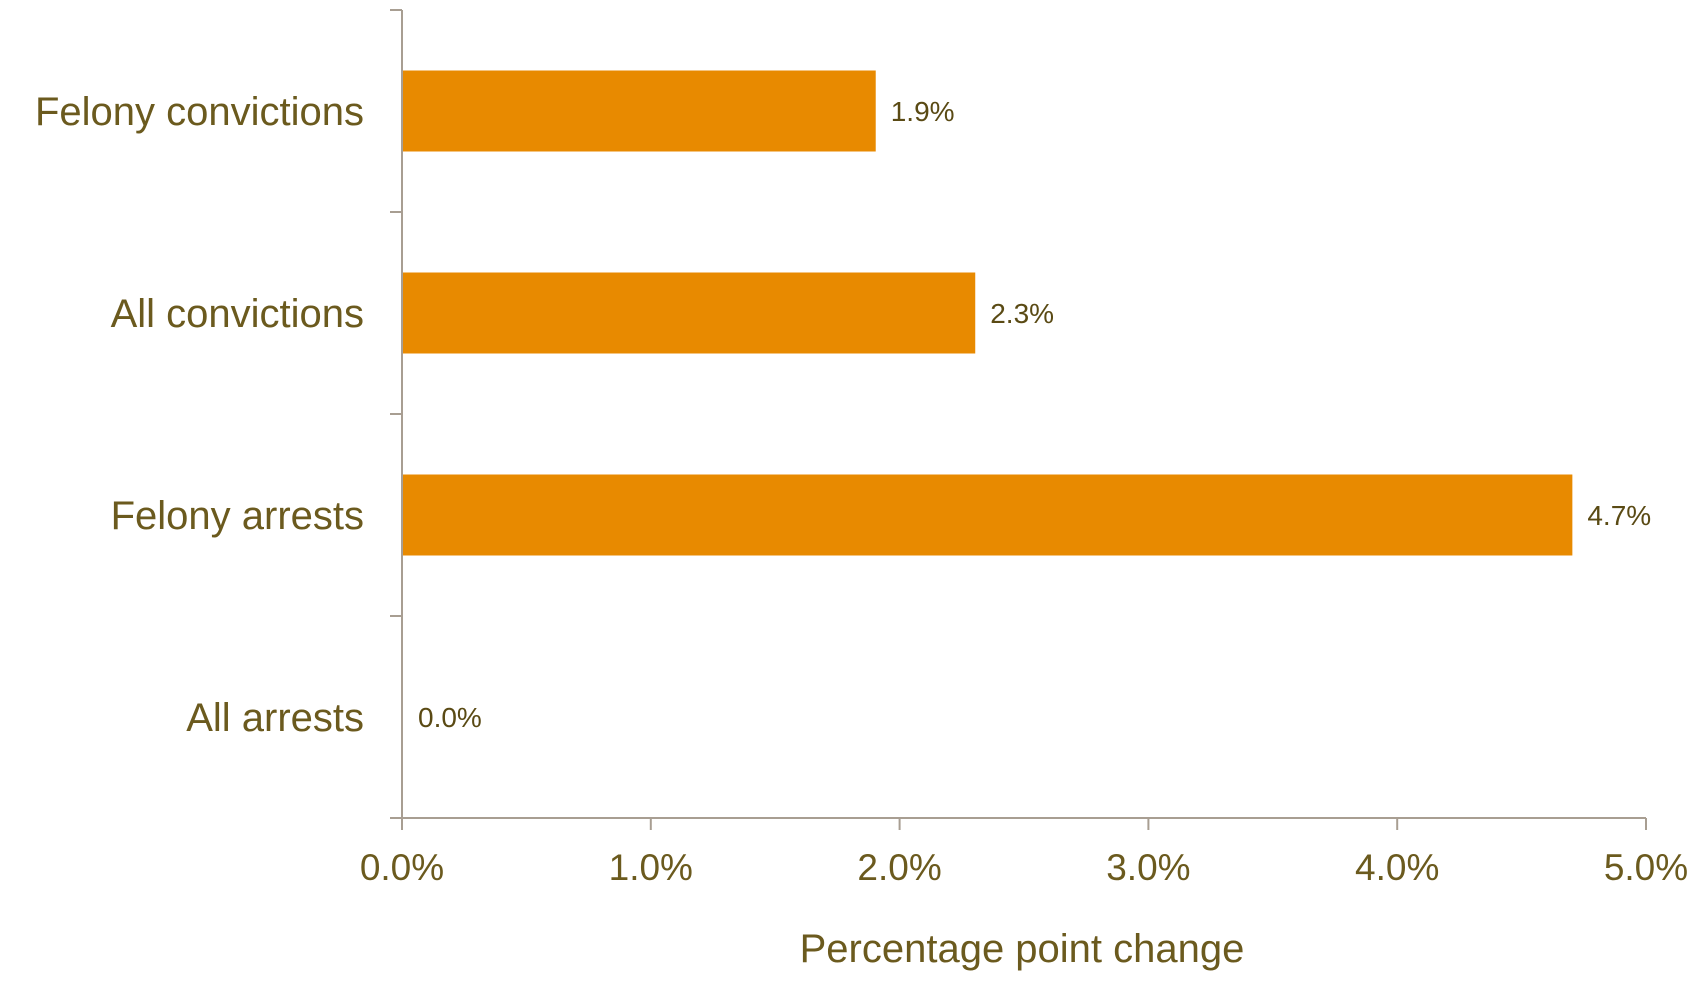 This screenshot has height=986, width=1706. I want to click on x-tick-label: 2.0%, so click(899, 867).